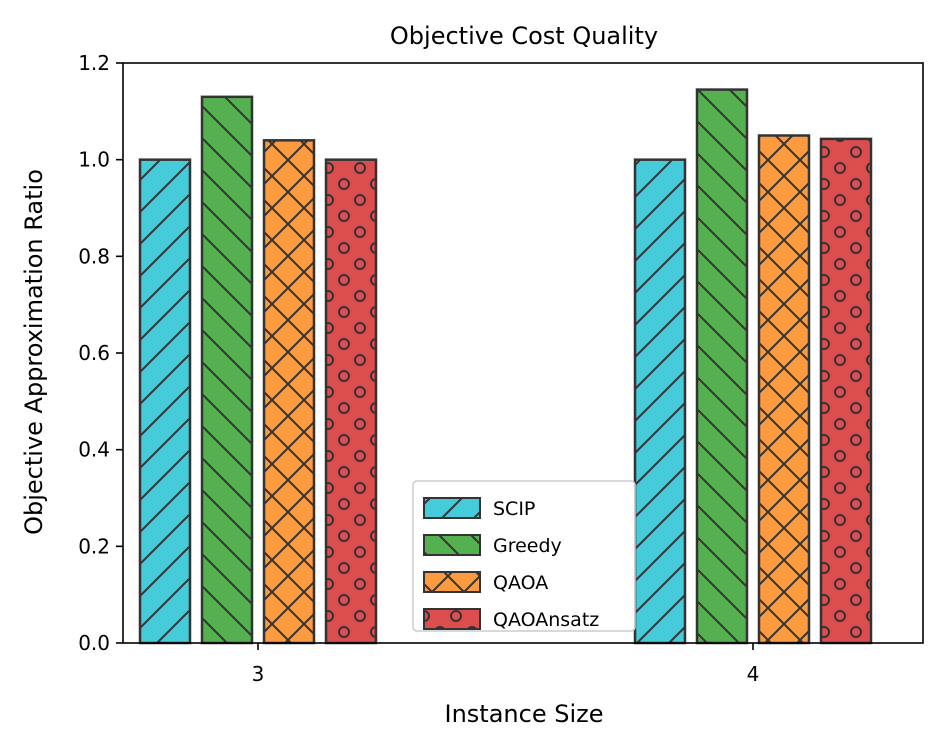 The height and width of the screenshot is (754, 945). Describe the element at coordinates (546, 620) in the screenshot. I see `legend-label-qaoansatz: QAOAnsatz` at that location.